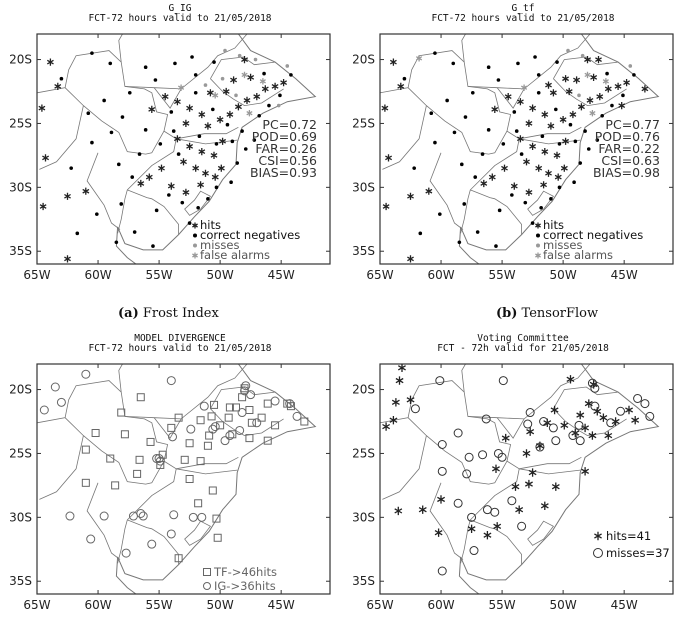  What do you see at coordinates (284, 136) in the screenshot?
I see `stat-label: POD=0.69` at bounding box center [284, 136].